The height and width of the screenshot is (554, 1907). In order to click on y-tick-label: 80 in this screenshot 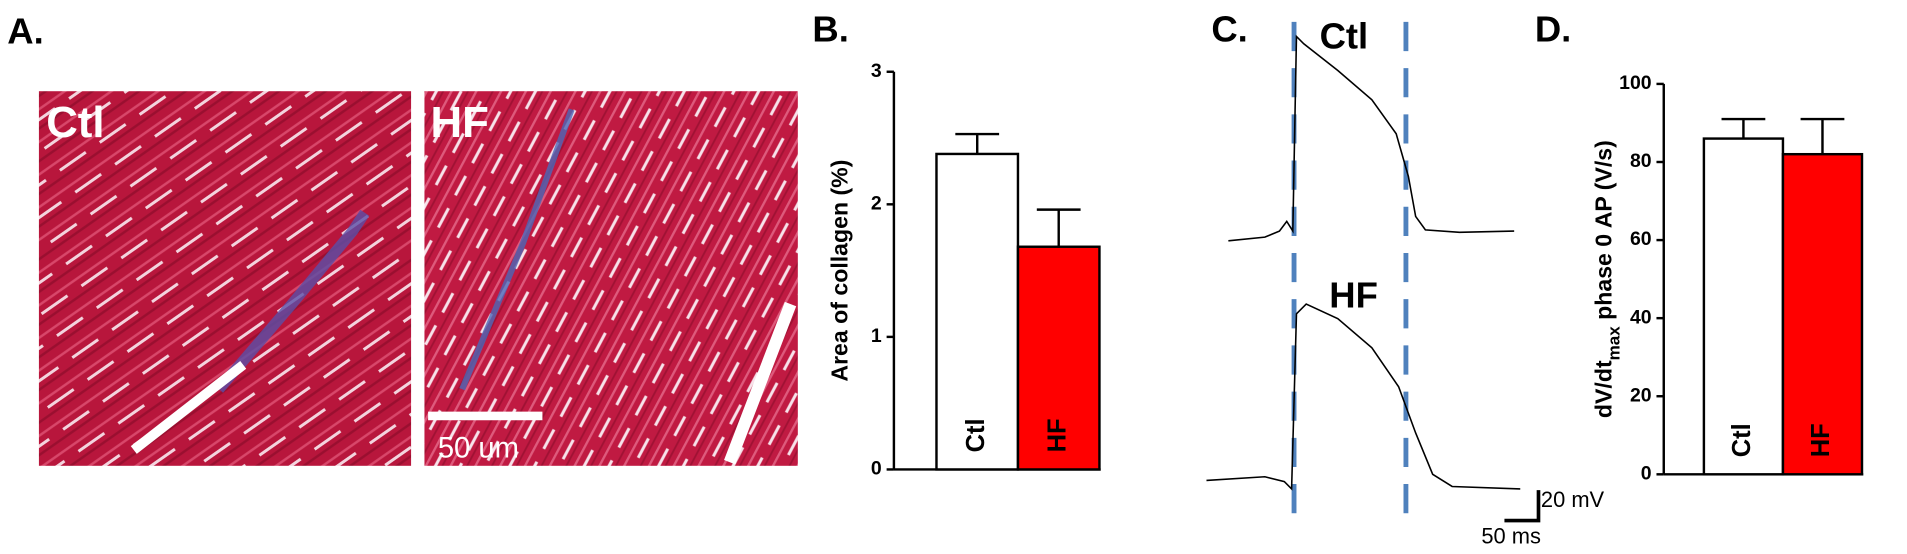, I will do `click(1641, 161)`.